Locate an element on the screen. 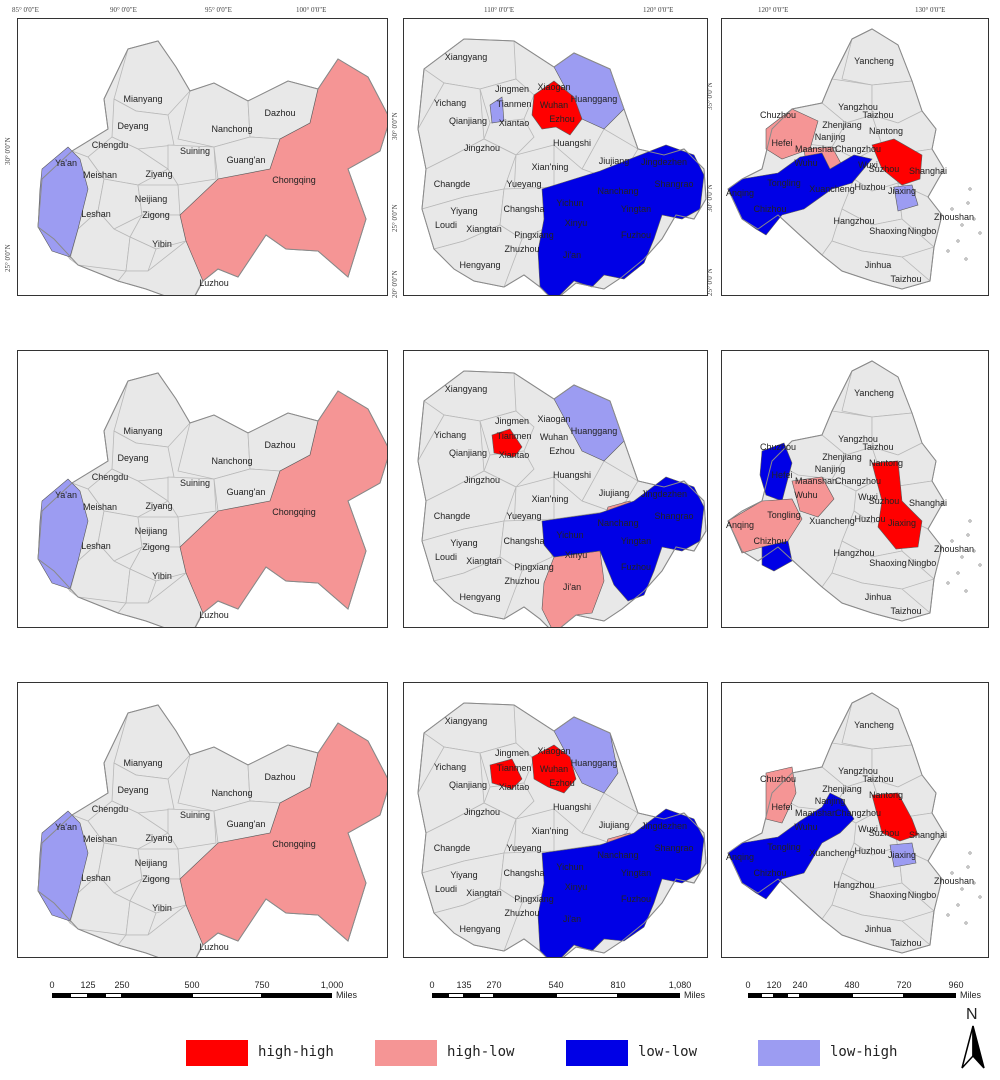  city-label: Yueyang is located at coordinates (524, 848).